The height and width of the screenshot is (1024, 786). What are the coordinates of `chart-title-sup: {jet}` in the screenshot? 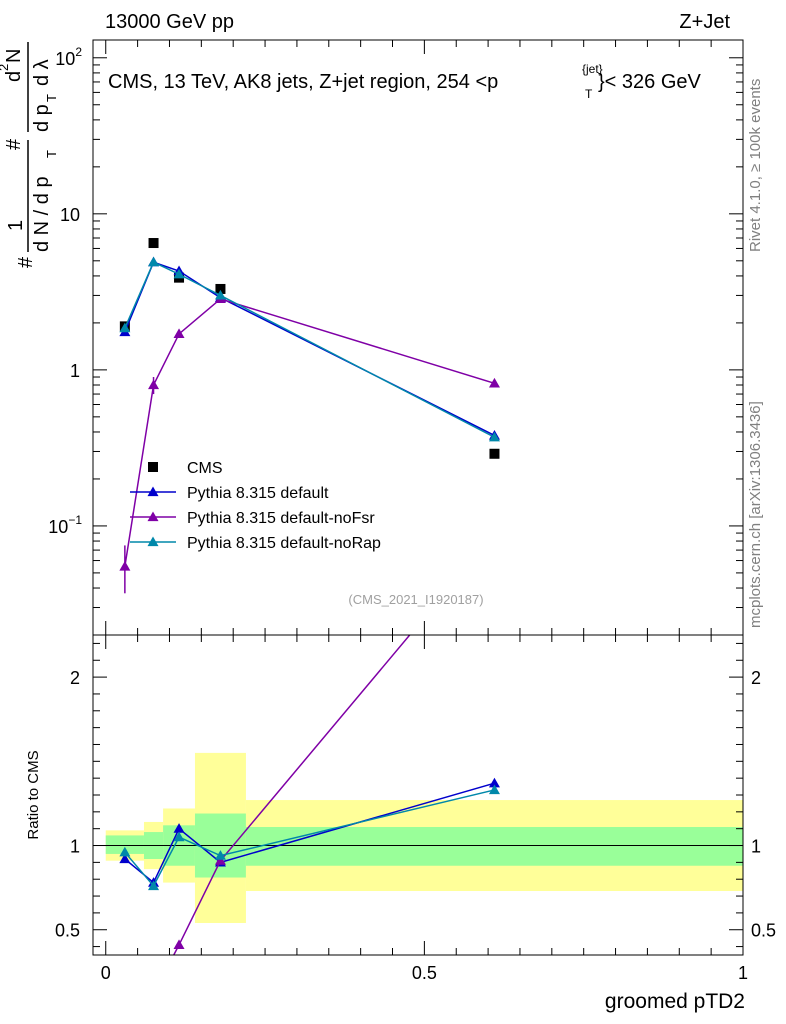 It's located at (592, 69).